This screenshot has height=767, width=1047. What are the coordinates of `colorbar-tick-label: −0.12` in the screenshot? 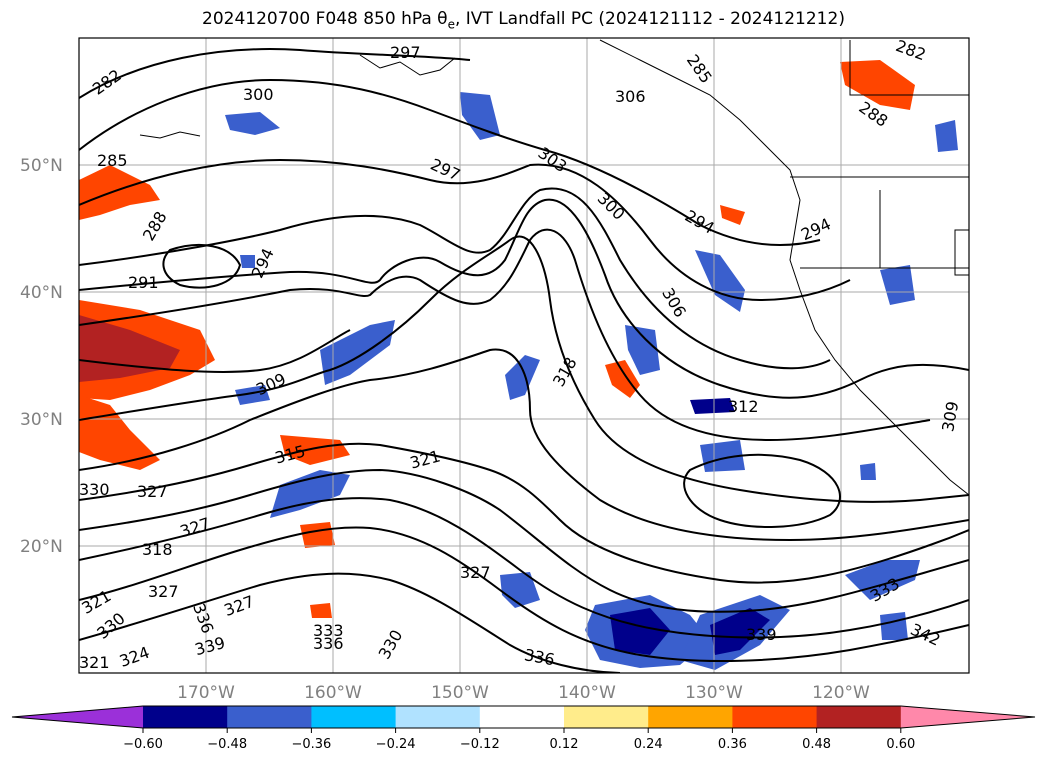 It's located at (480, 744).